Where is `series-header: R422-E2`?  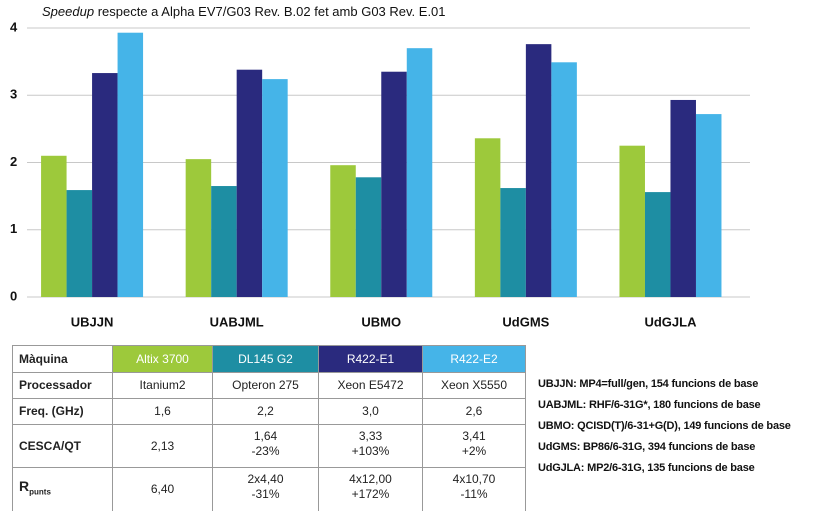 series-header: R422-E2 is located at coordinates (474, 359).